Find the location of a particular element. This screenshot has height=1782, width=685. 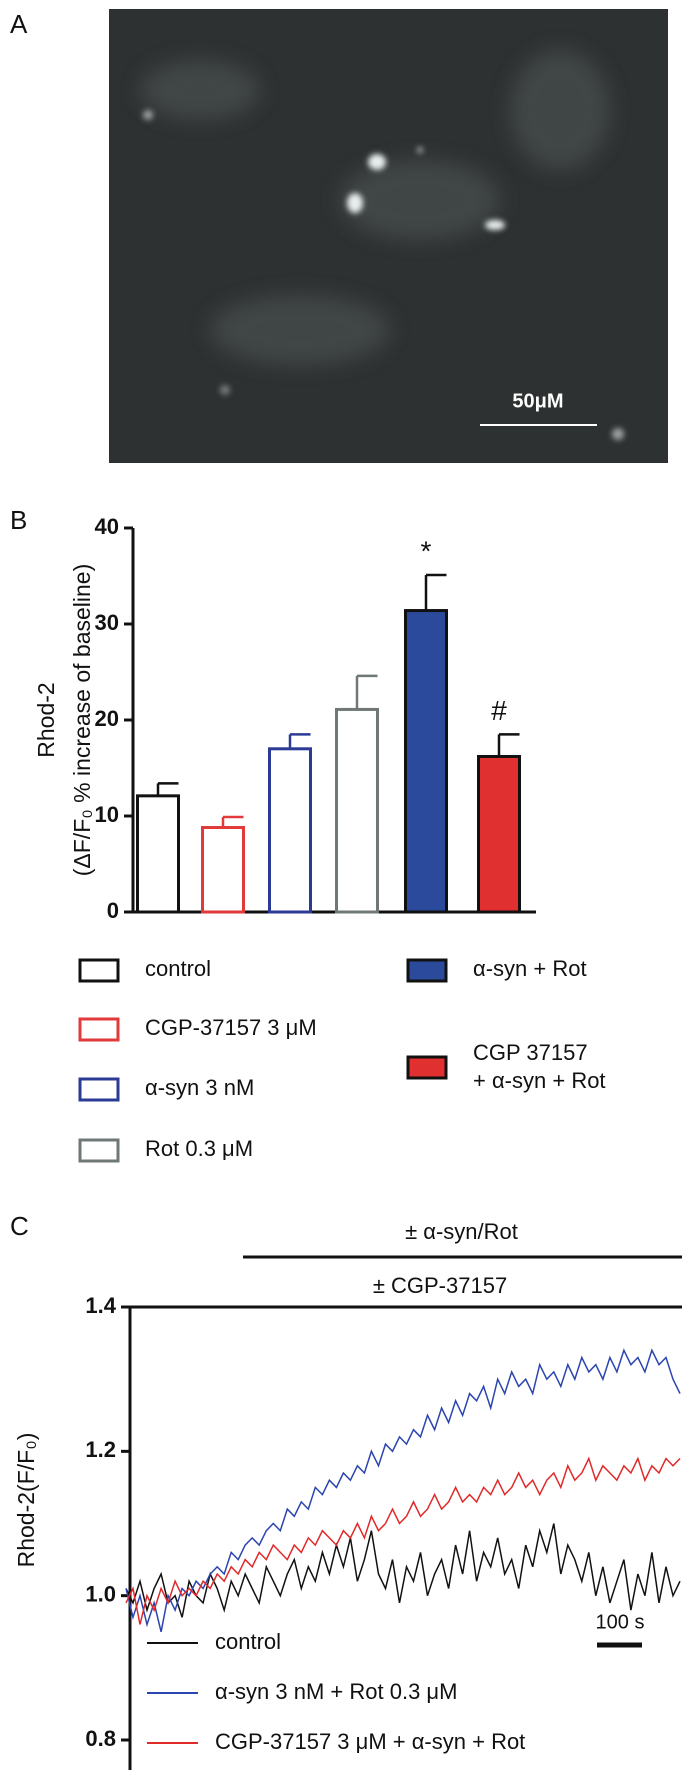

time-scale-label: 100 s is located at coordinates (620, 1622).